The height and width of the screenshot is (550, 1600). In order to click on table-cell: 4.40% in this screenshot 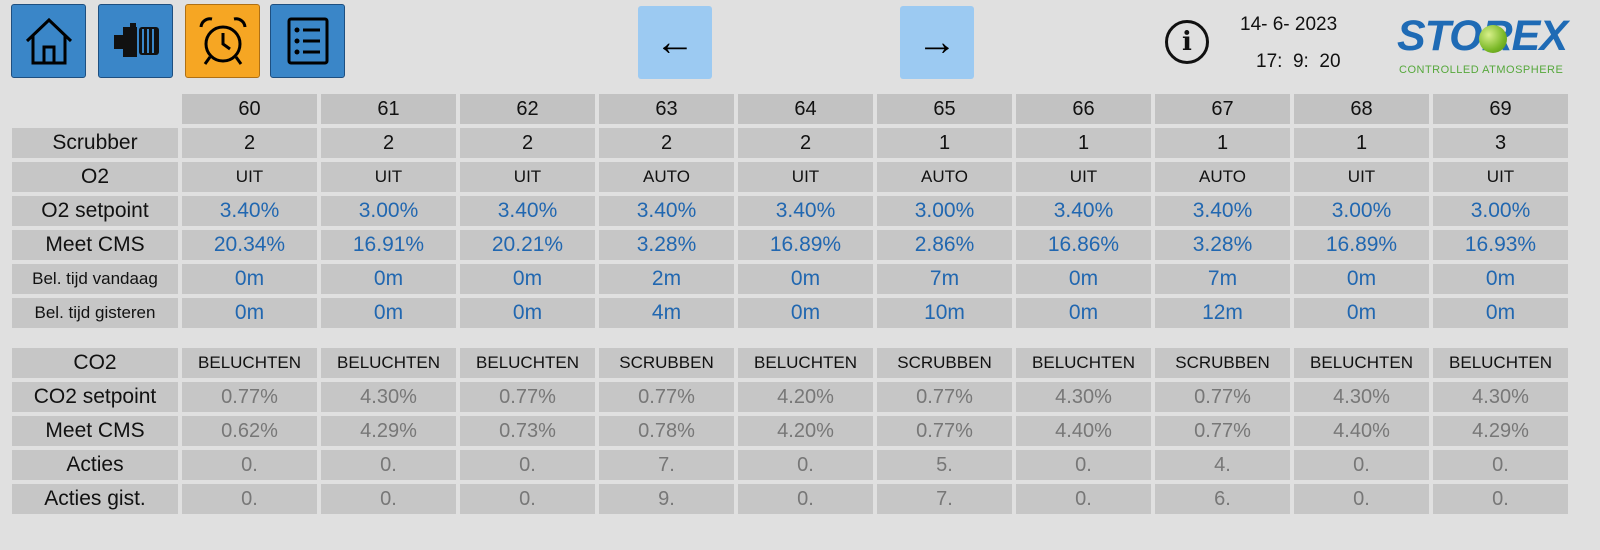, I will do `click(1361, 431)`.